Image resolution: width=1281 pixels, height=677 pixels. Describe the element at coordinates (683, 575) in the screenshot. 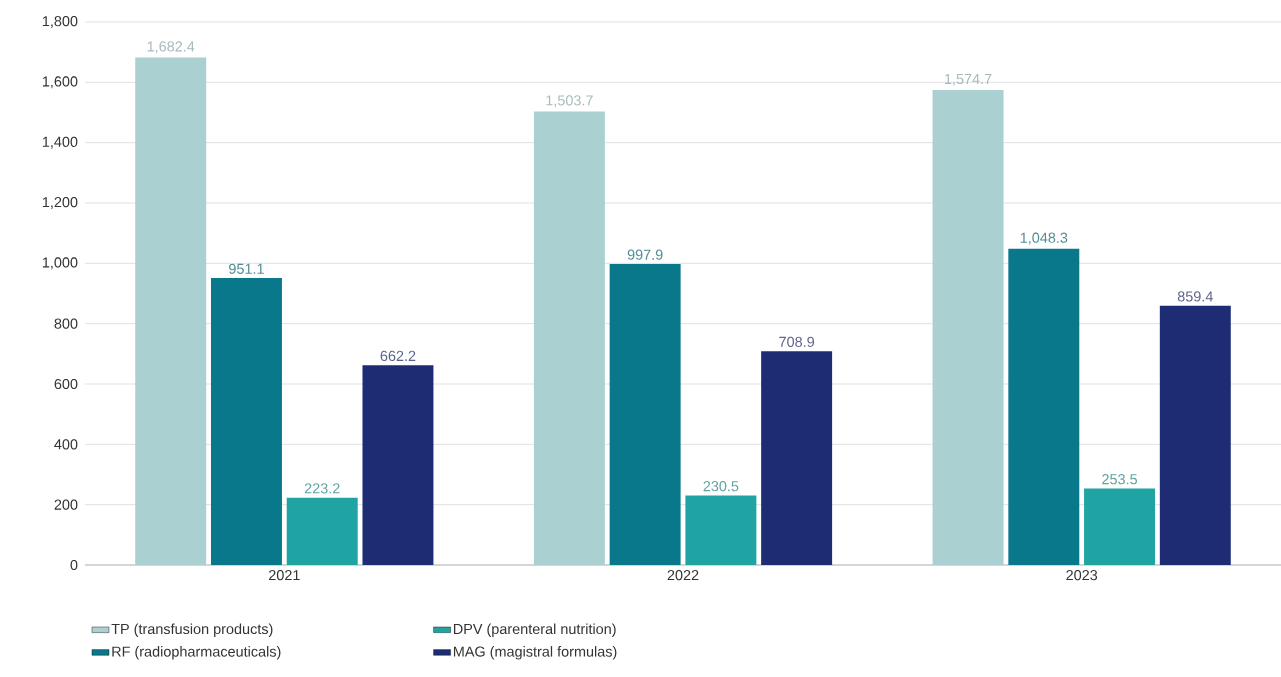

I see `x-tick-label: 2022` at that location.